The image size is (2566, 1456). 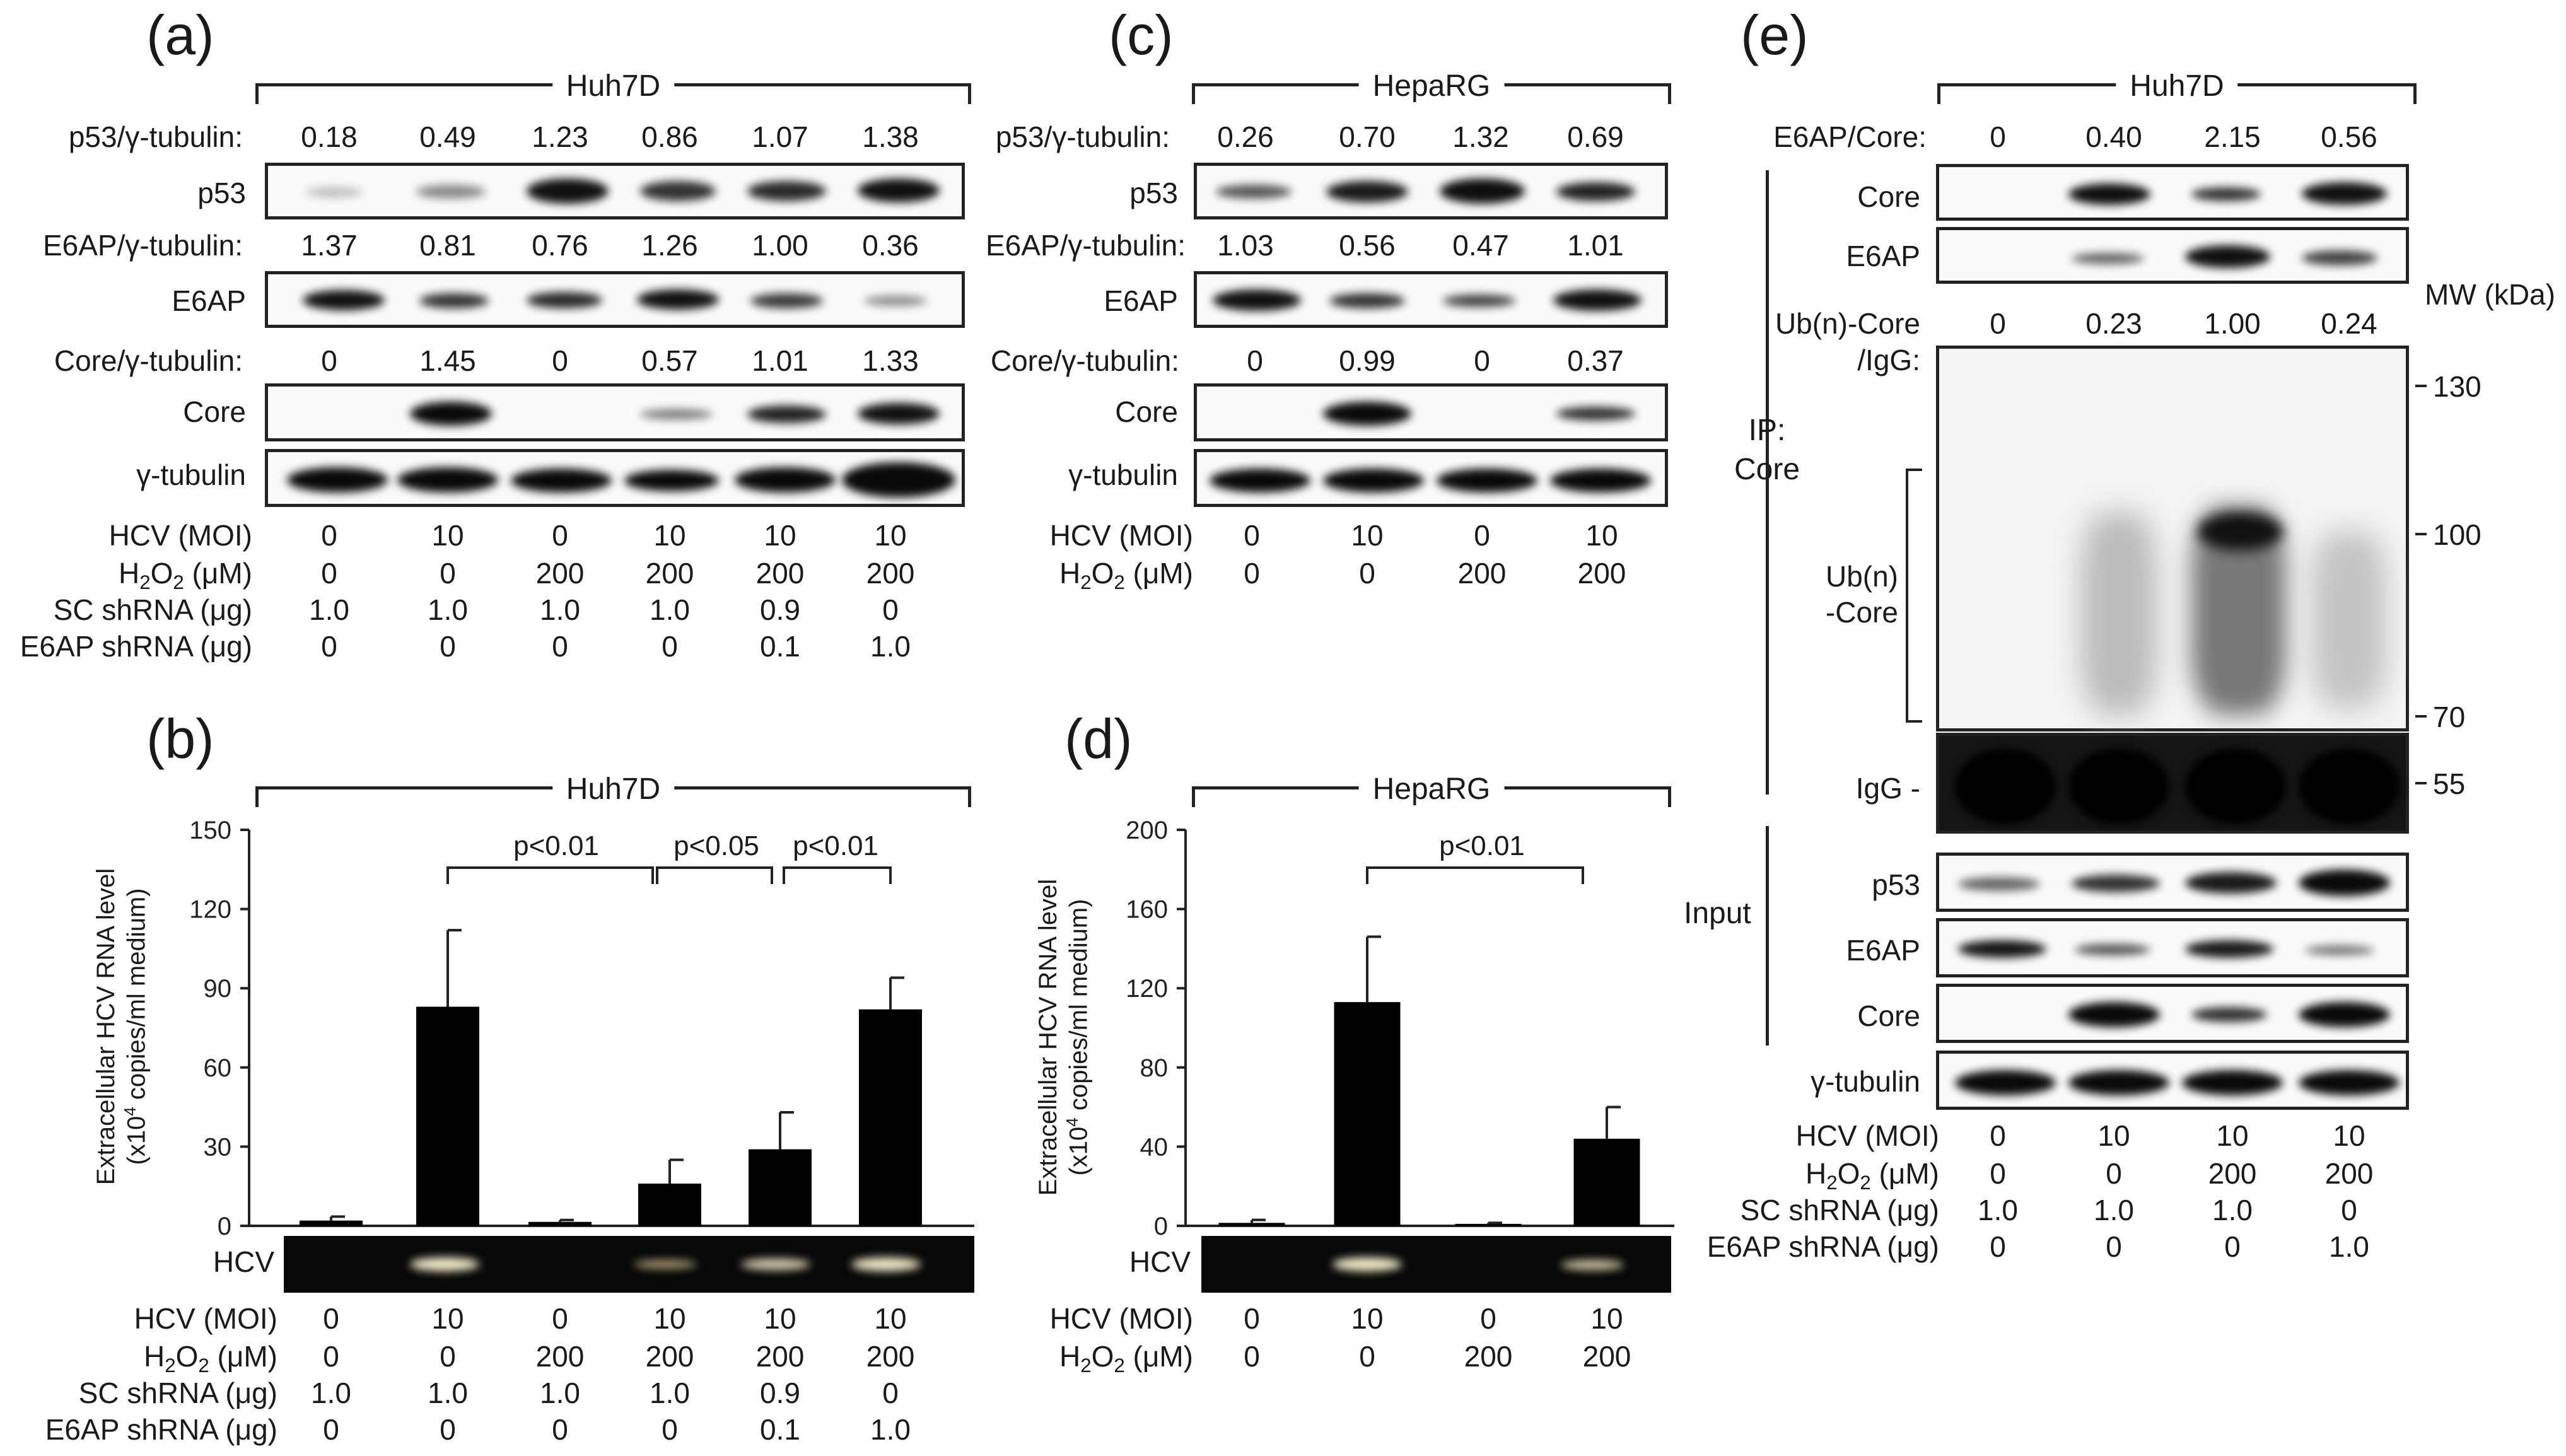 I want to click on panel-c-label: (c), so click(x=1141, y=35).